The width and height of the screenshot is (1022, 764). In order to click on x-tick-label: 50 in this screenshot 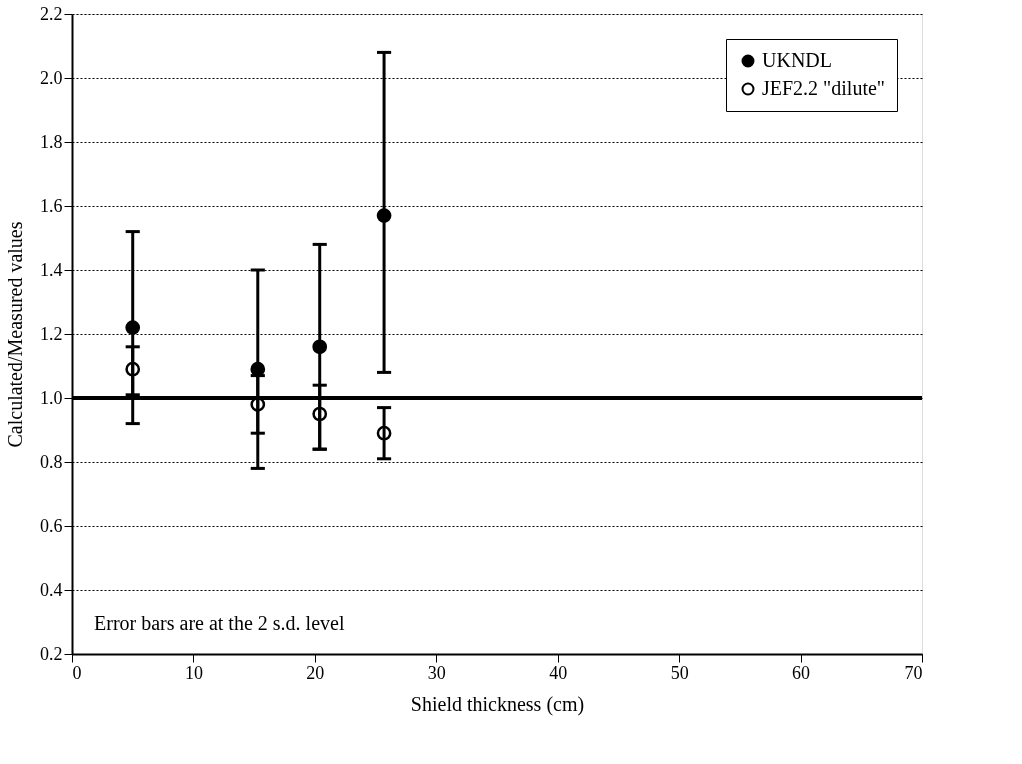, I will do `click(679, 672)`.